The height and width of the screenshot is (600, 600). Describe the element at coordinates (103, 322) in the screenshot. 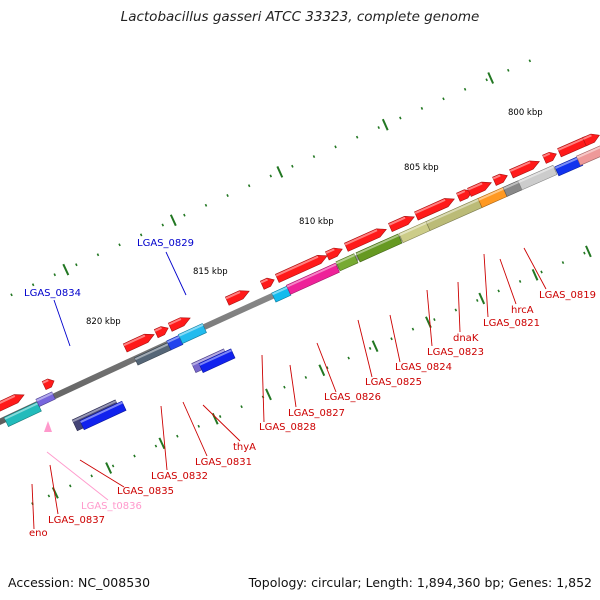

I see `scale-label-820: 820 kbp` at that location.